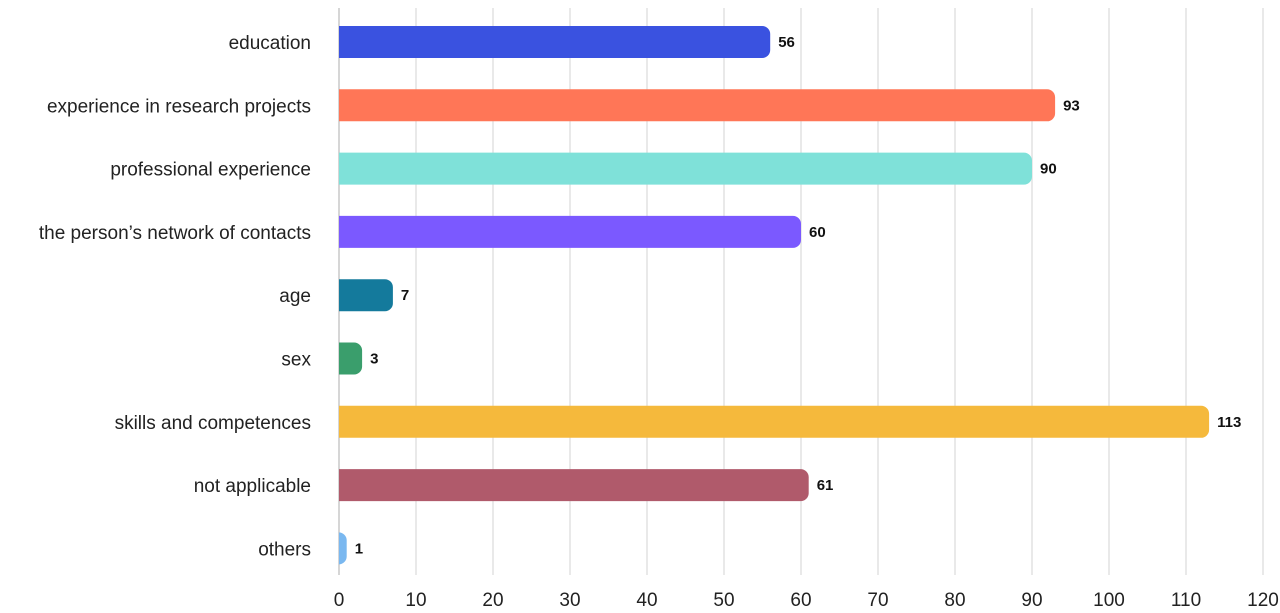  I want to click on x-tick-label: 90, so click(1031, 600).